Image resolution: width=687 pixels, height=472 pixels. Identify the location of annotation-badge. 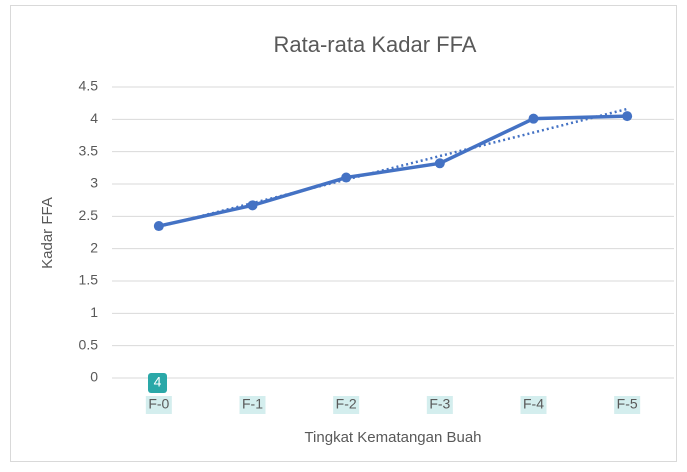
(157, 383).